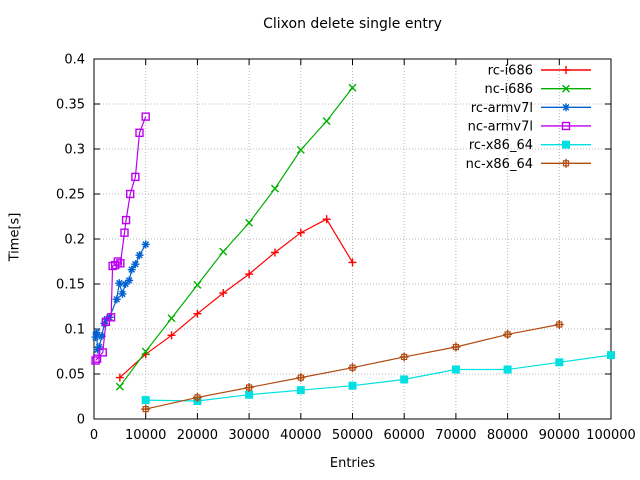  I want to click on legend-label: nc-i686, so click(508, 89).